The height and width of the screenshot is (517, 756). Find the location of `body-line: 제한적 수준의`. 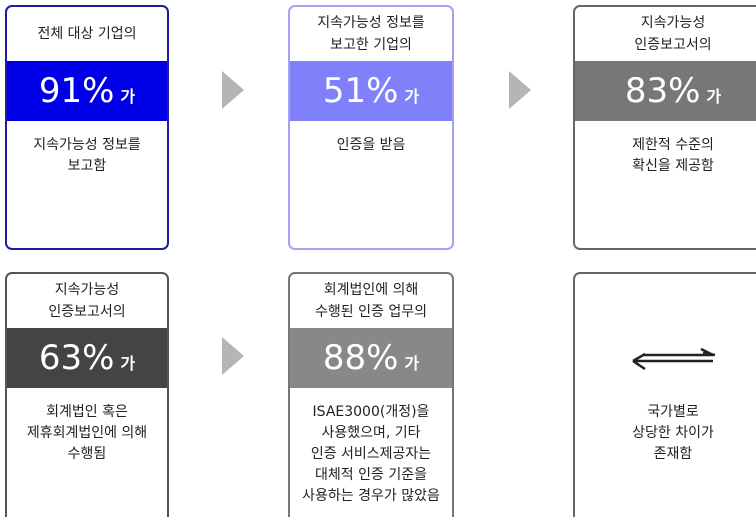

body-line: 제한적 수준의 is located at coordinates (673, 145).